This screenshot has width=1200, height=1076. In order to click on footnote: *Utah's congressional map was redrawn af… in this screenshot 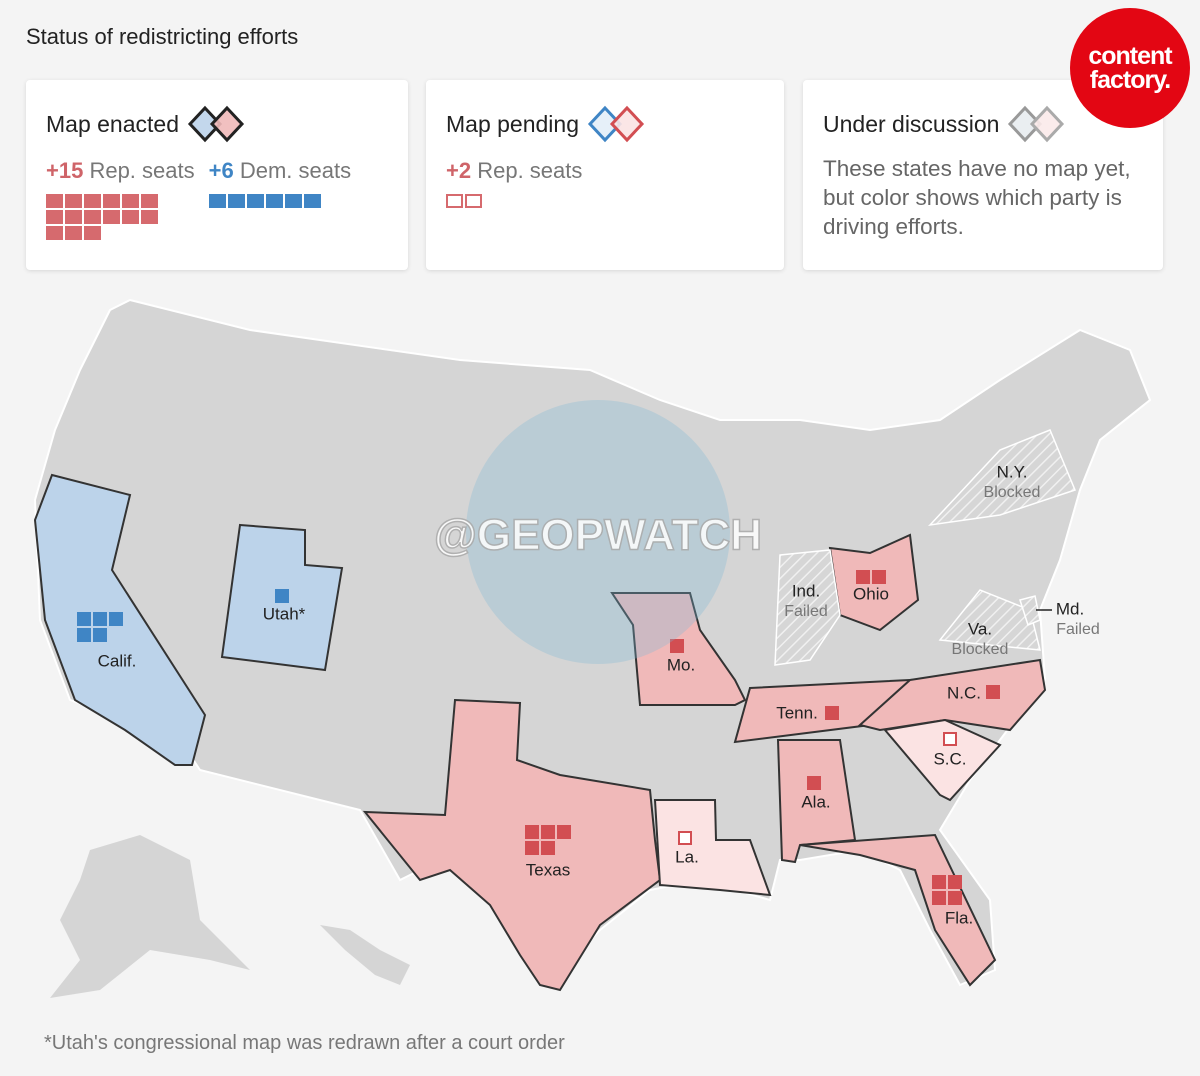, I will do `click(304, 1043)`.